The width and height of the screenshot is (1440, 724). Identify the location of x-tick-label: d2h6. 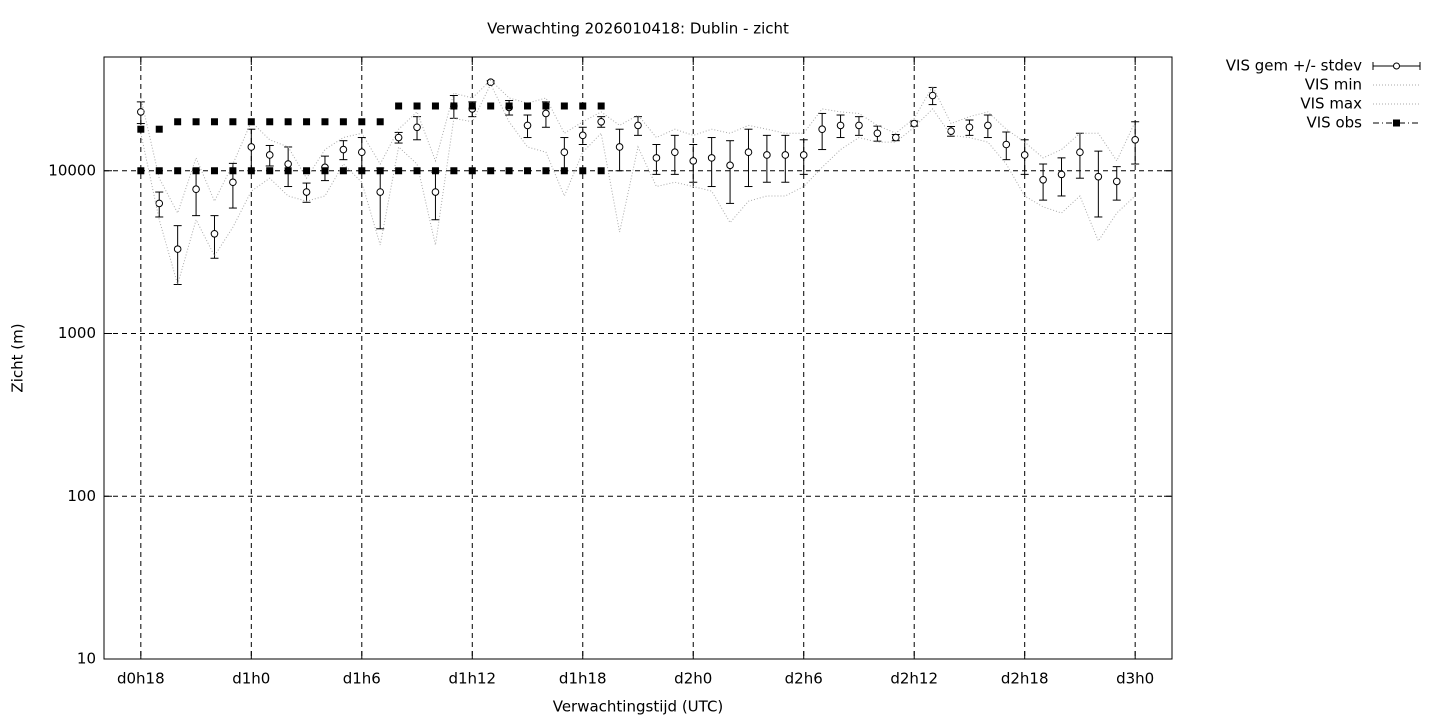
(804, 679).